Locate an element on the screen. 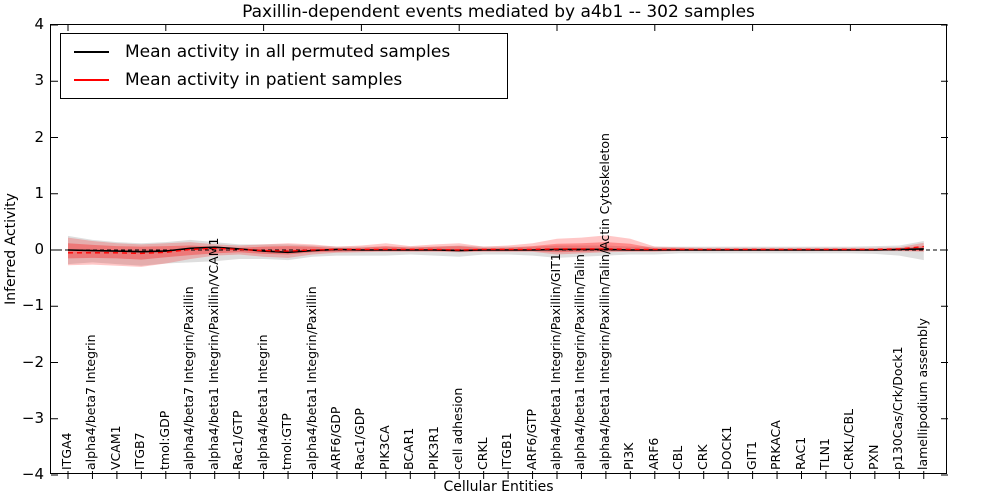 This screenshot has width=1000, height=500. x-tick-label: RAC1 is located at coordinates (800, 453).